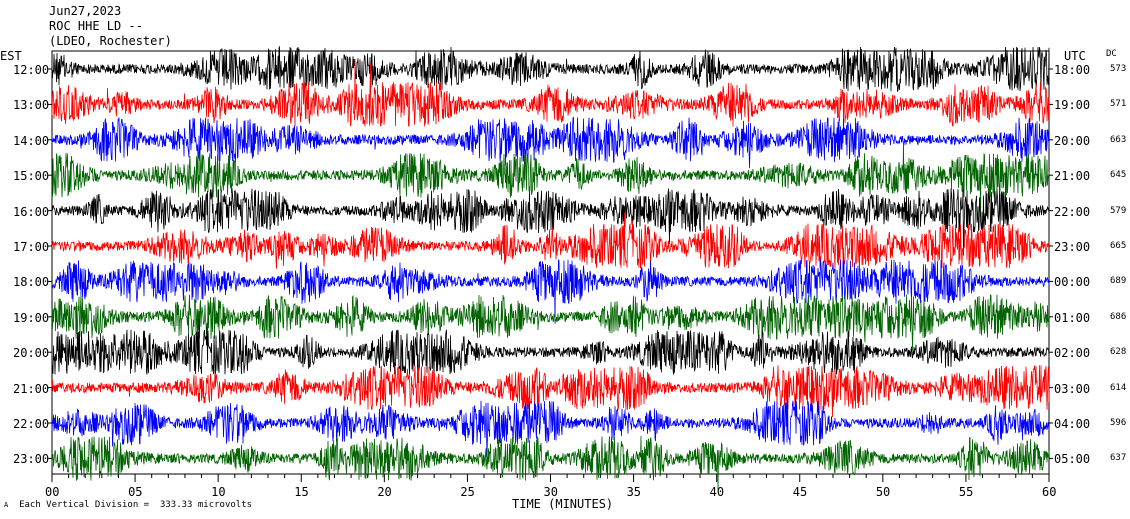  I want to click on utc-label: 19:00, so click(1072, 105).